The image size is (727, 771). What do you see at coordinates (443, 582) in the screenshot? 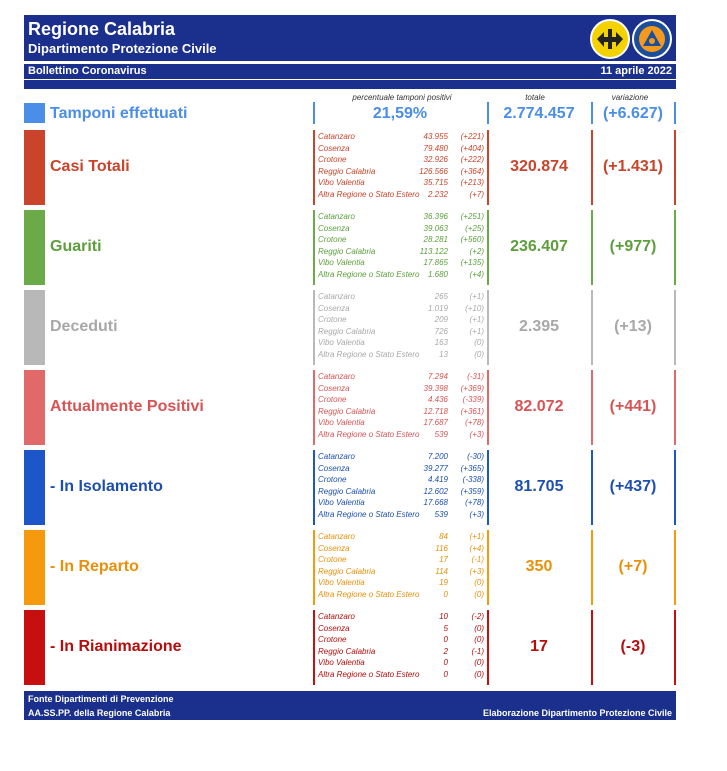
I see `province-value: 19` at bounding box center [443, 582].